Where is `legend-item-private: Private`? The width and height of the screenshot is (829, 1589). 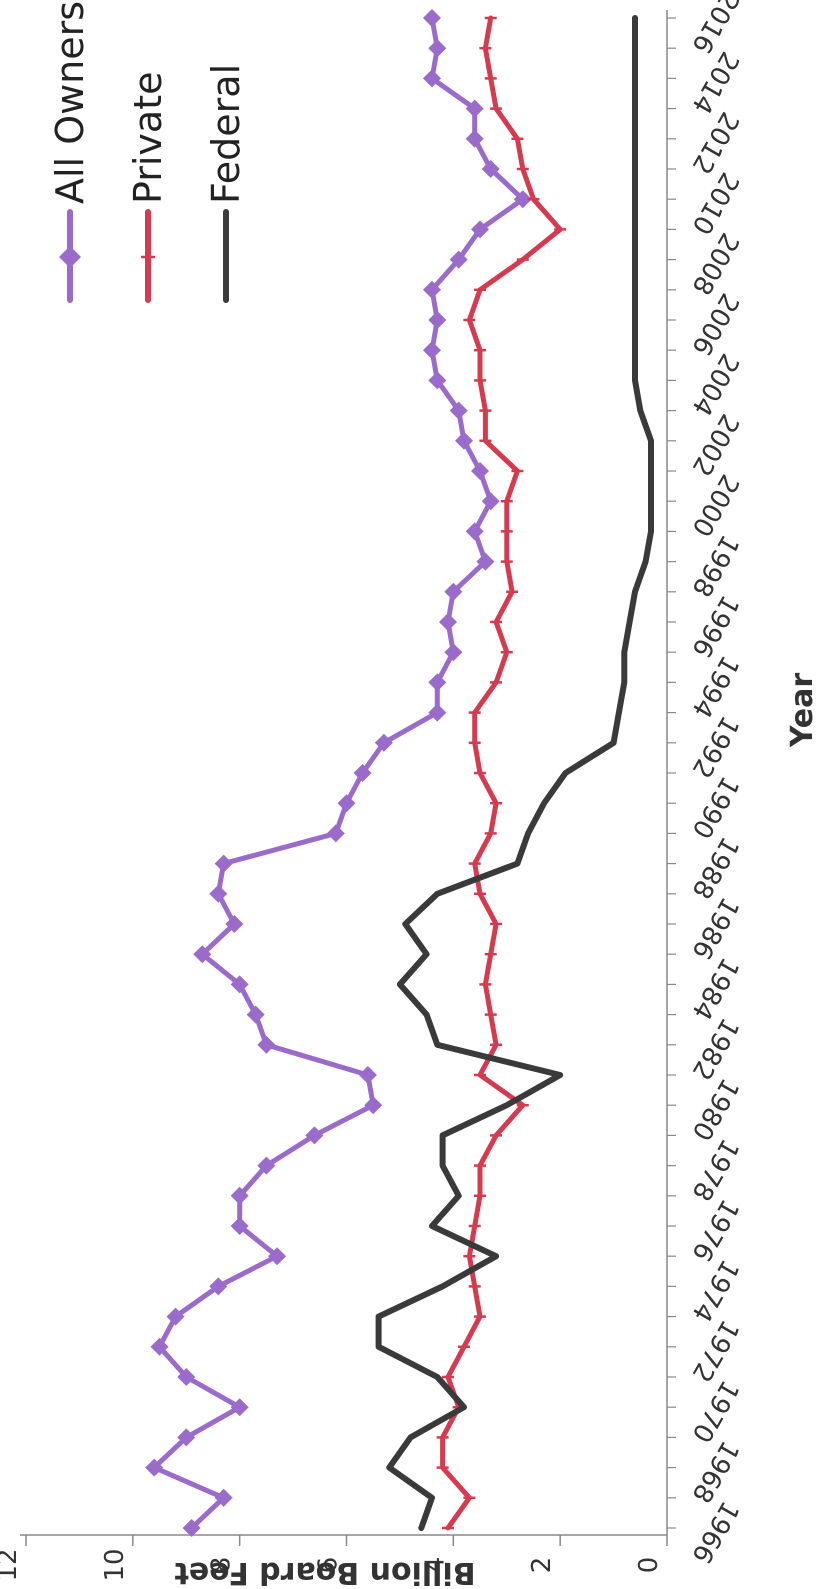 legend-item-private: Private is located at coordinates (148, 187).